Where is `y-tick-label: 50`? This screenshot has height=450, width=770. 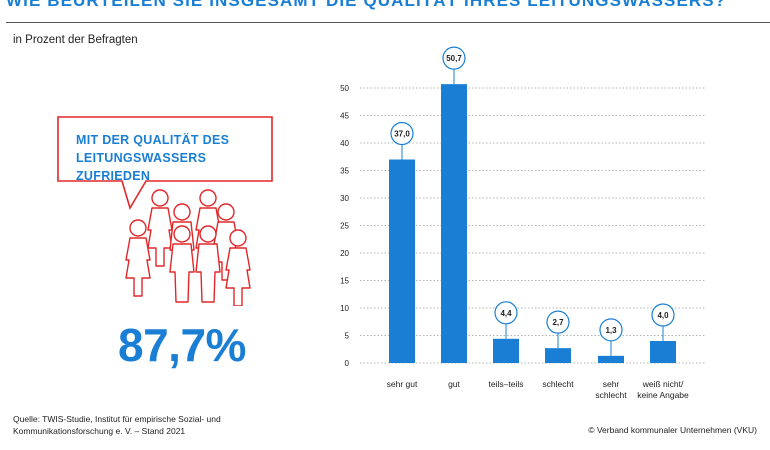 y-tick-label: 50 is located at coordinates (344, 88).